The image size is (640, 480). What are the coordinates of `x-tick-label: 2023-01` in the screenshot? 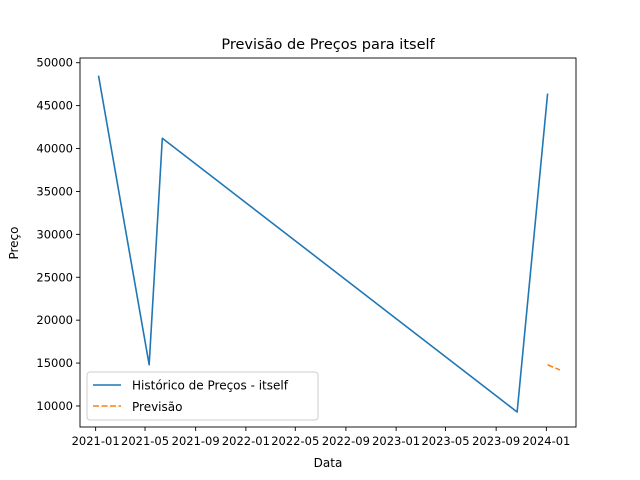 It's located at (396, 441).